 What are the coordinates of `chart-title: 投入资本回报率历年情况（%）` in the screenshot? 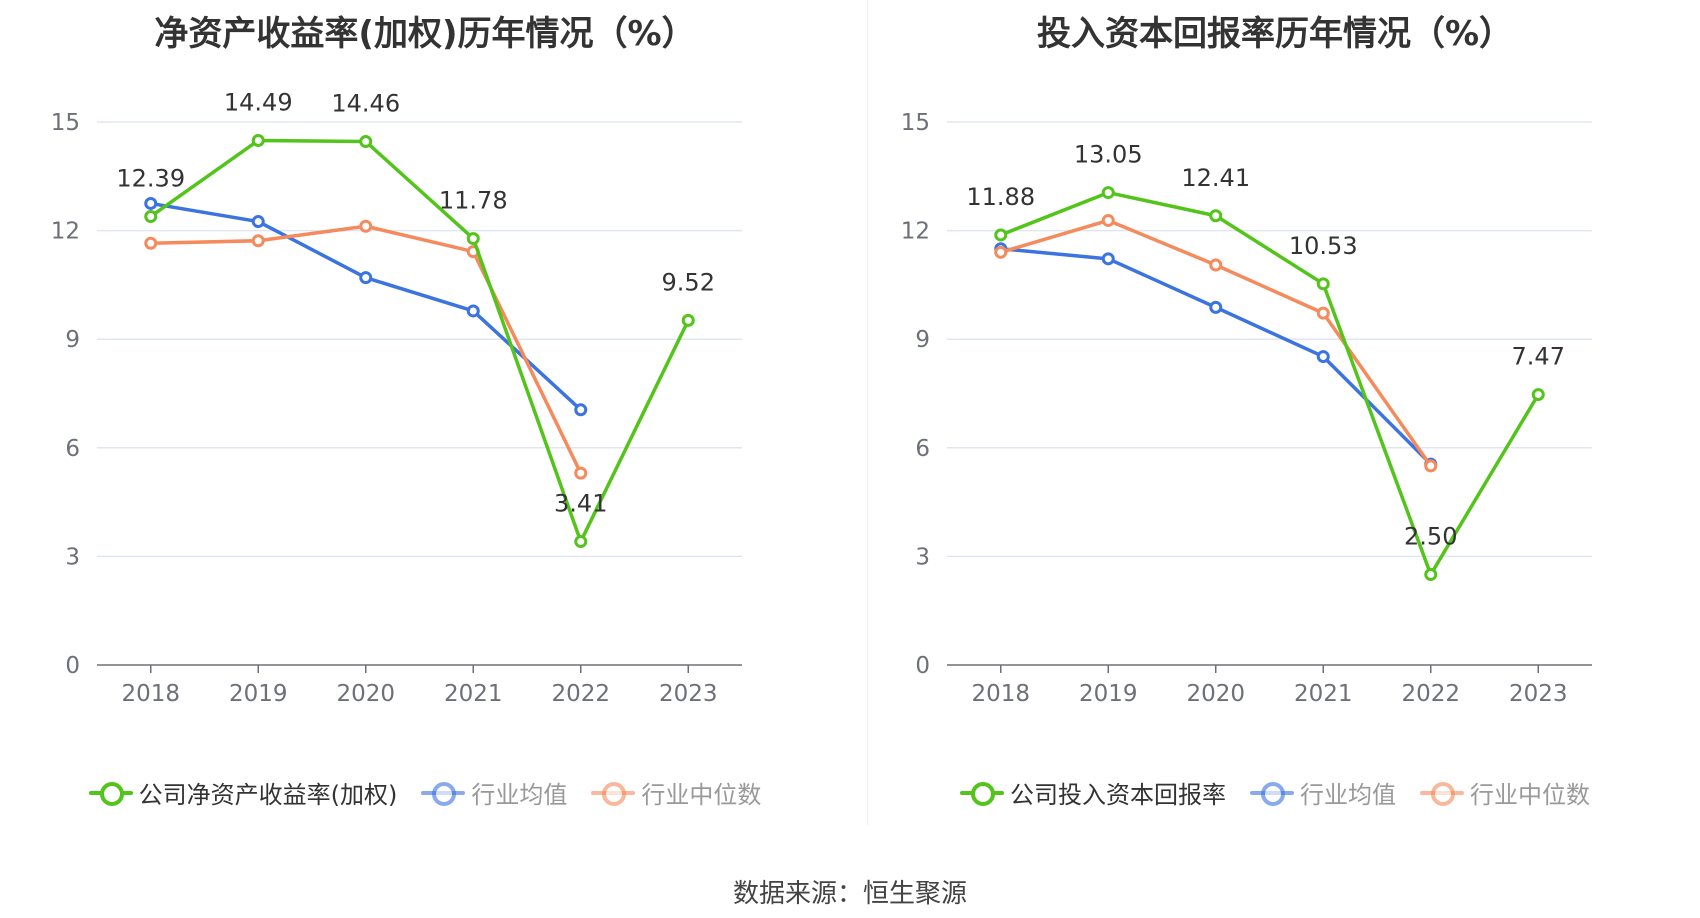 It's located at (1275, 34).